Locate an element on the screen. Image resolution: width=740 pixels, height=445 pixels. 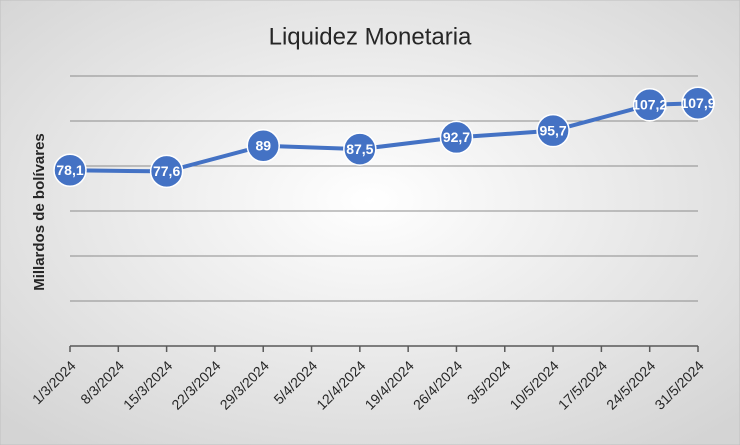
value-label: 77,6 is located at coordinates (166, 171).